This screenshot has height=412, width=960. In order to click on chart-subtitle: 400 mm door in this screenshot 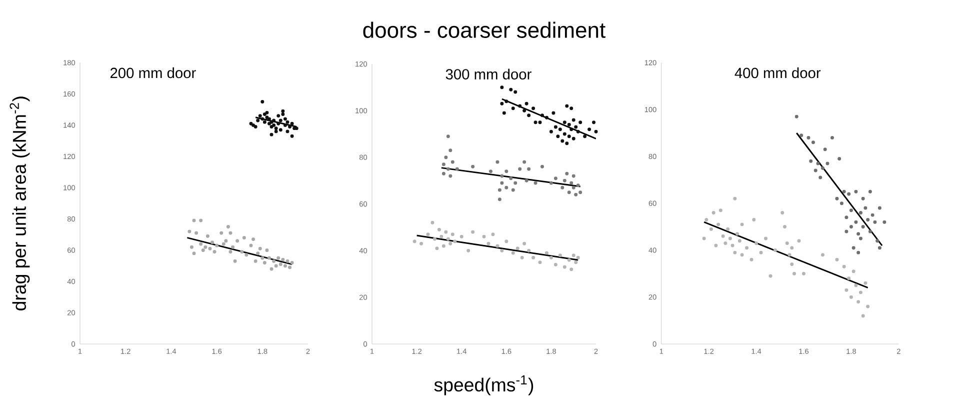, I will do `click(777, 72)`.